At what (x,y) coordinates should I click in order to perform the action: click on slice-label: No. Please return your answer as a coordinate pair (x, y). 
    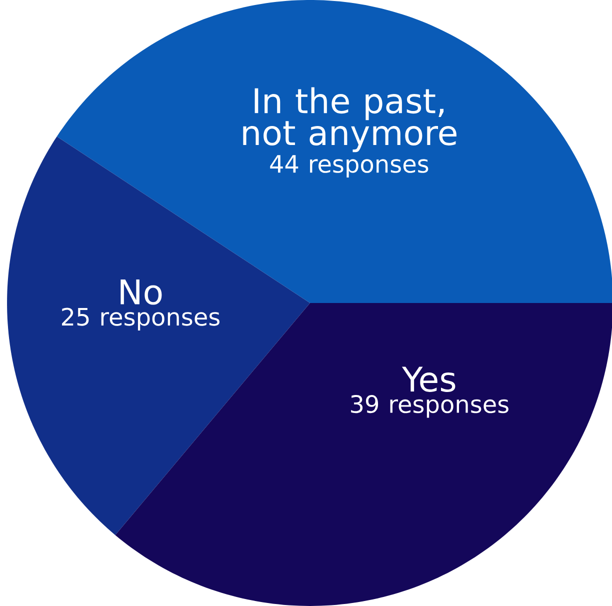
    Looking at the image, I should click on (141, 292).